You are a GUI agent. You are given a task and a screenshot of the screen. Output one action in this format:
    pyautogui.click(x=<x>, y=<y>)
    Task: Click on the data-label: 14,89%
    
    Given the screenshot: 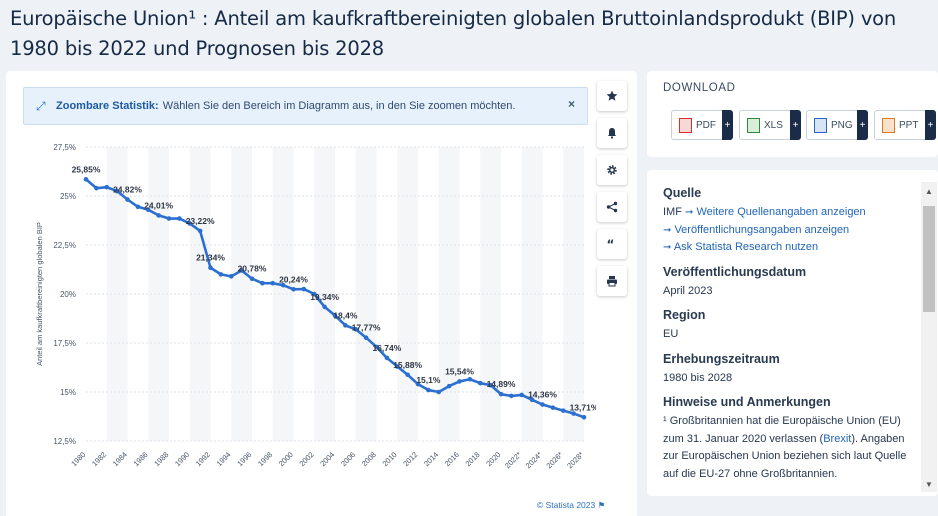 What is the action you would take?
    pyautogui.click(x=501, y=384)
    